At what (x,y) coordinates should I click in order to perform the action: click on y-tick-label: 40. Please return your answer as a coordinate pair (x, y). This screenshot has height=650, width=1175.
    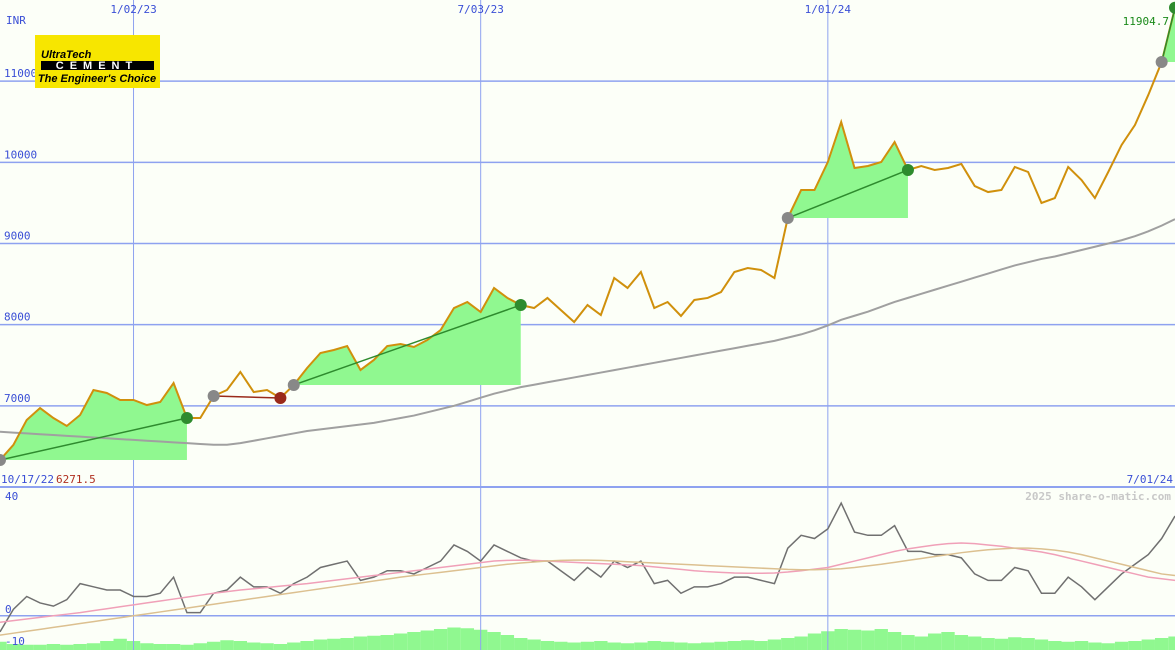
    Looking at the image, I should click on (11, 496).